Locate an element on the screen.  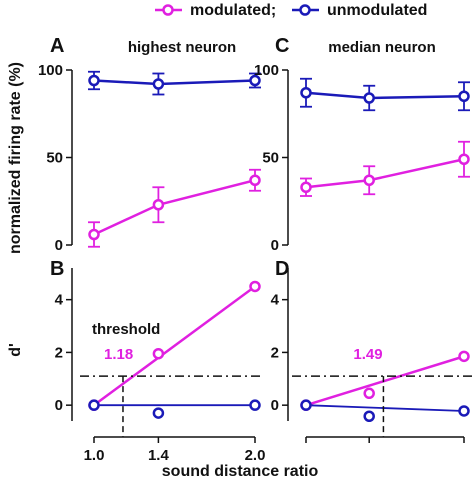
panel-d-y-tick-label: 2 is located at coordinates (275, 352).